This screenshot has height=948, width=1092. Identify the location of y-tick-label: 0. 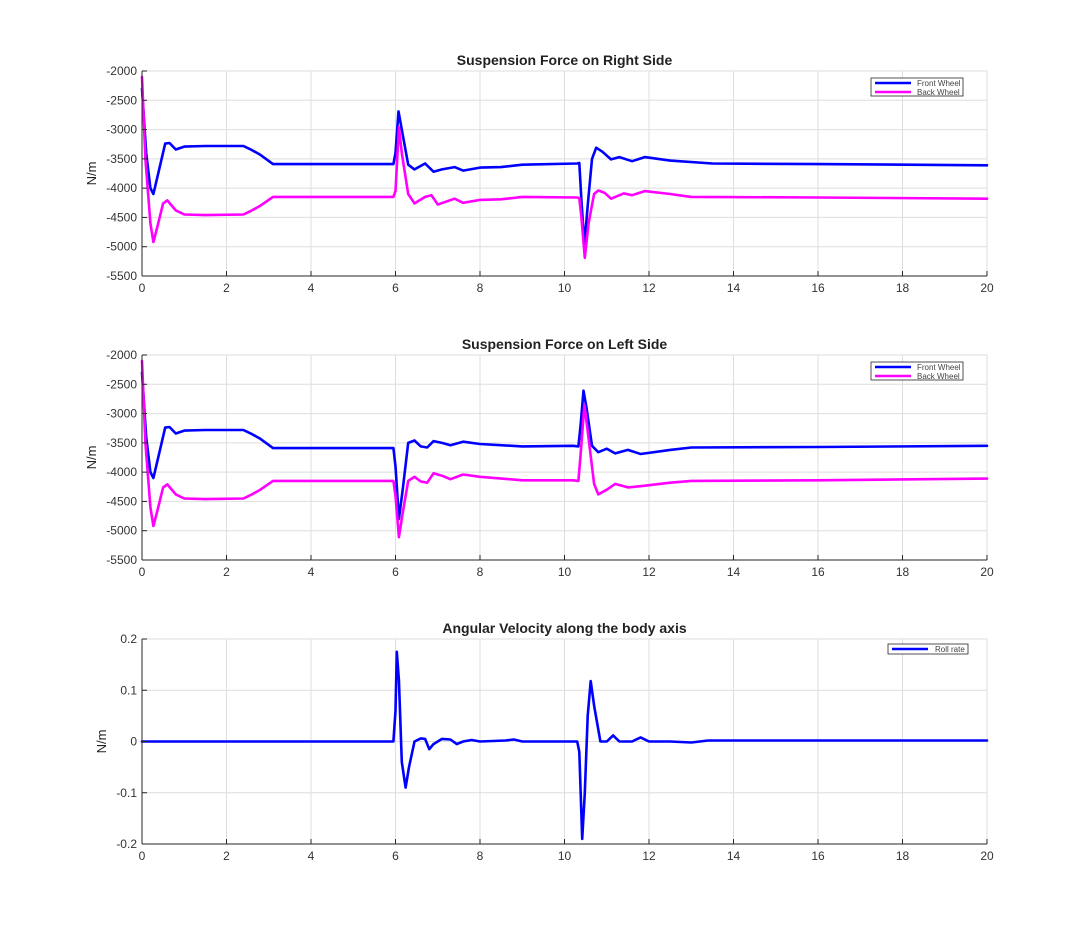
(133, 742).